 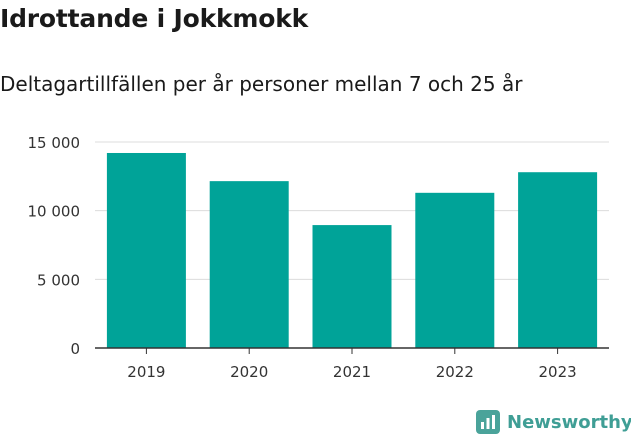 What do you see at coordinates (146, 372) in the screenshot?
I see `x-tick-label: 2019` at bounding box center [146, 372].